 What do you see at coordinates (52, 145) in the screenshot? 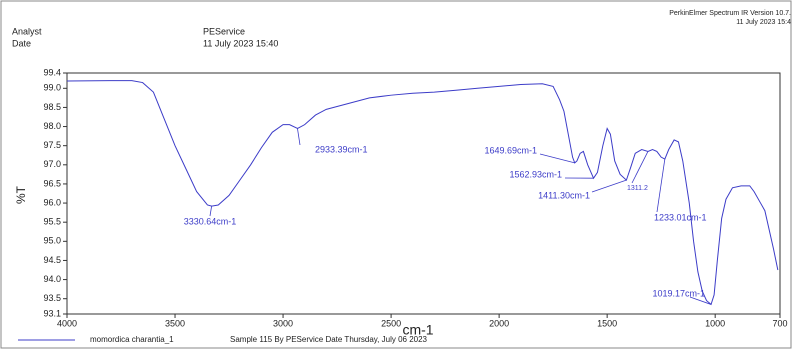
I see `y-tick-label: 97.5` at bounding box center [52, 145].